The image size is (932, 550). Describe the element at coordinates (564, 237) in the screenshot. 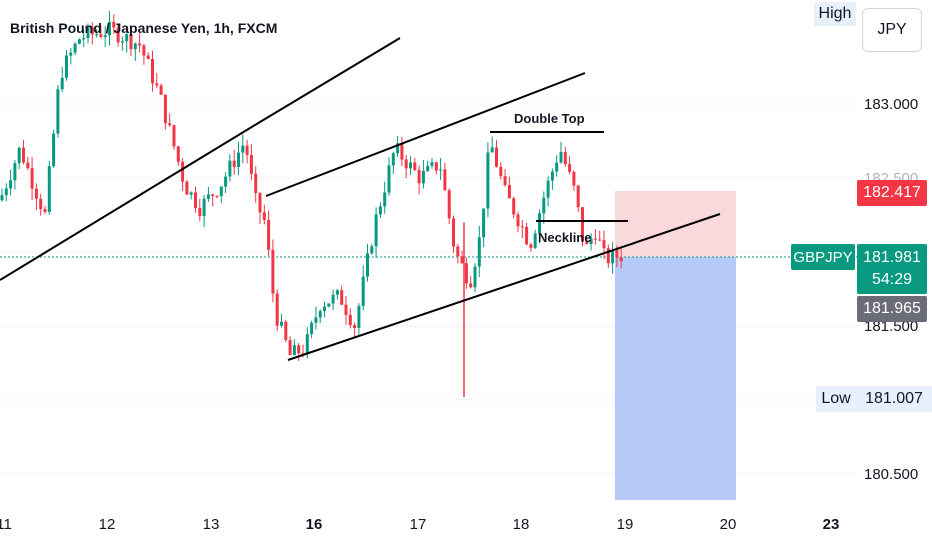

I see `neckline-annotation: Neckline` at that location.